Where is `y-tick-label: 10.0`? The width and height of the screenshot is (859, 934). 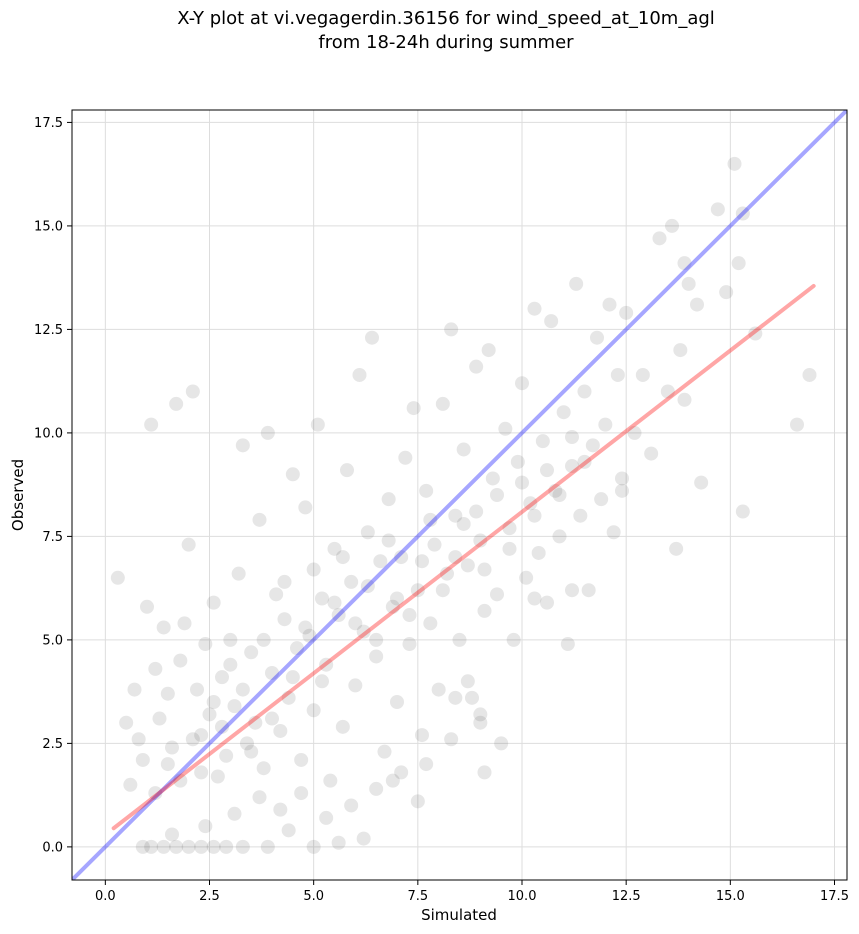
y-tick-label: 10.0 is located at coordinates (48, 433).